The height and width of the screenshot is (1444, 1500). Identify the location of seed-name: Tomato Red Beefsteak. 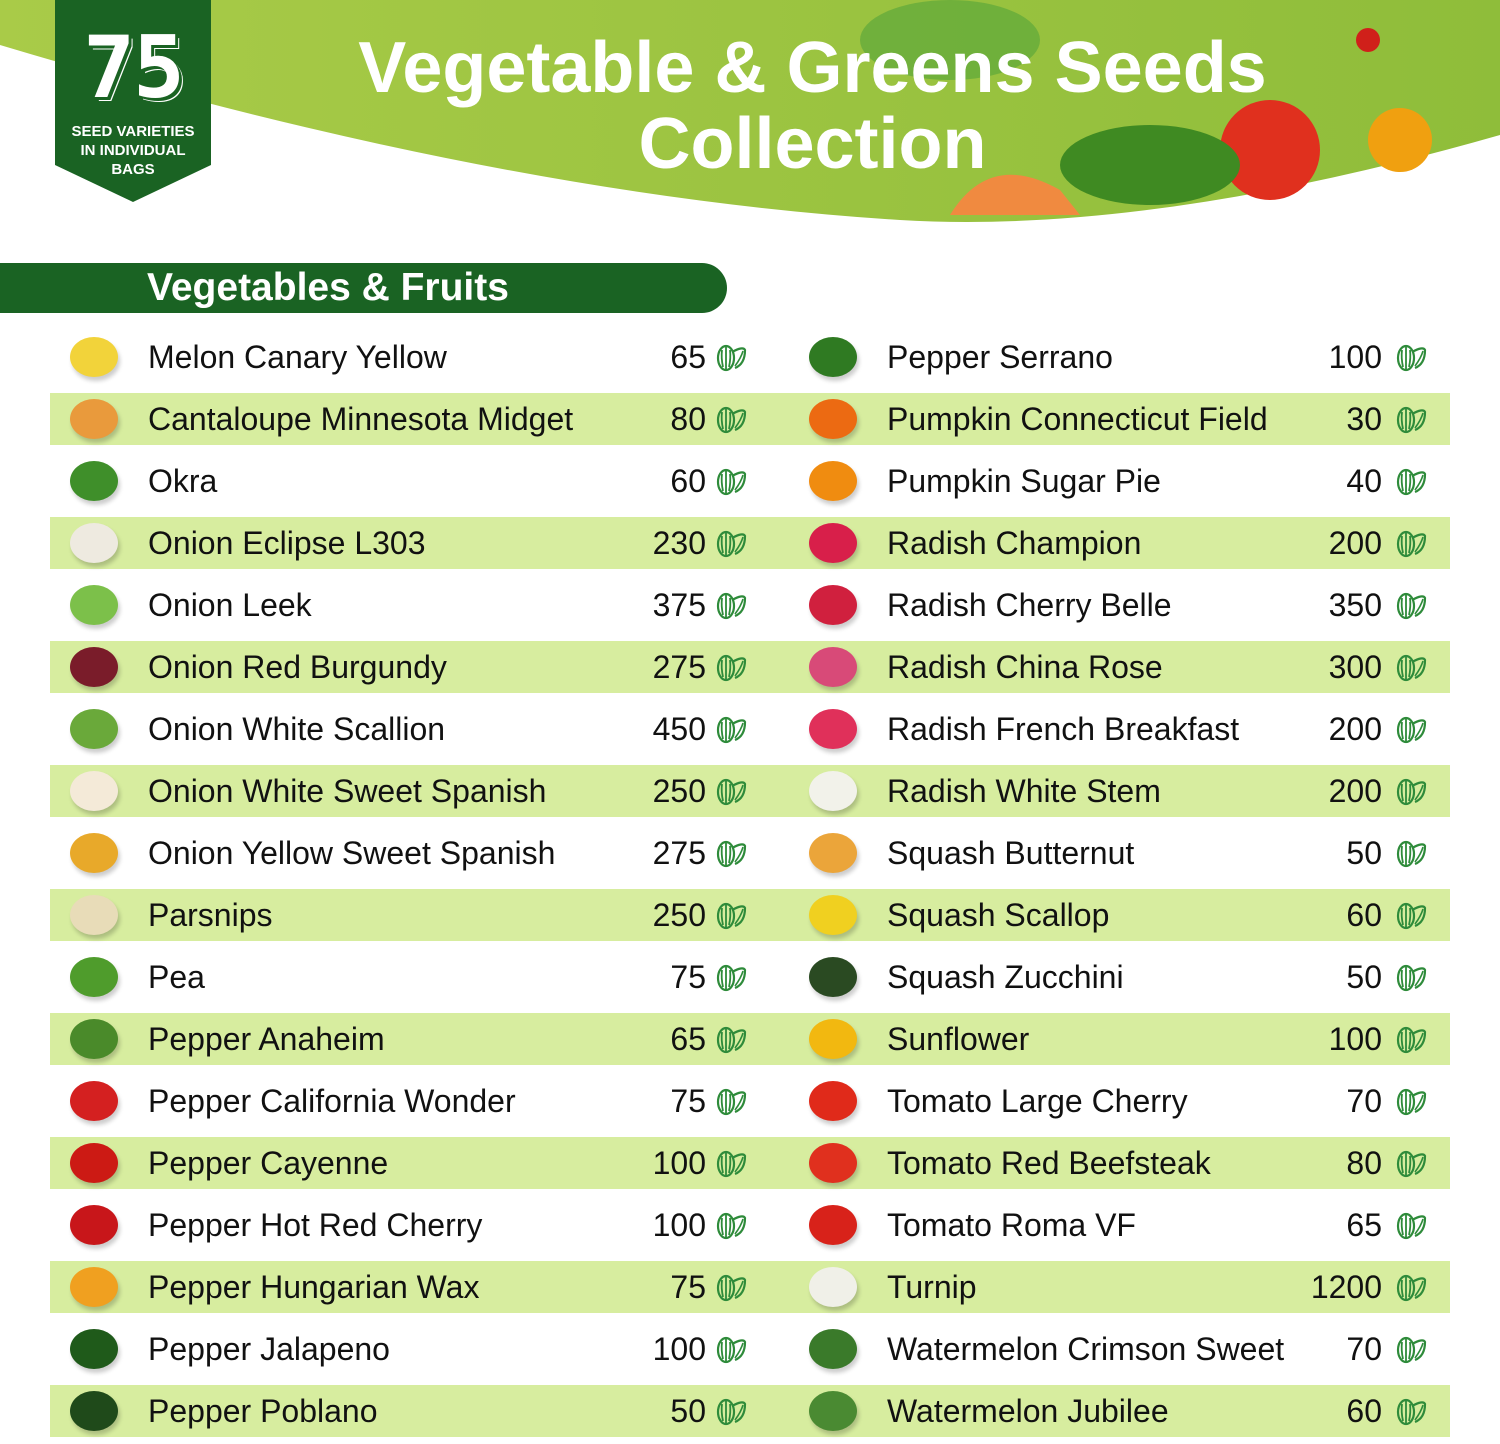
(1049, 1163).